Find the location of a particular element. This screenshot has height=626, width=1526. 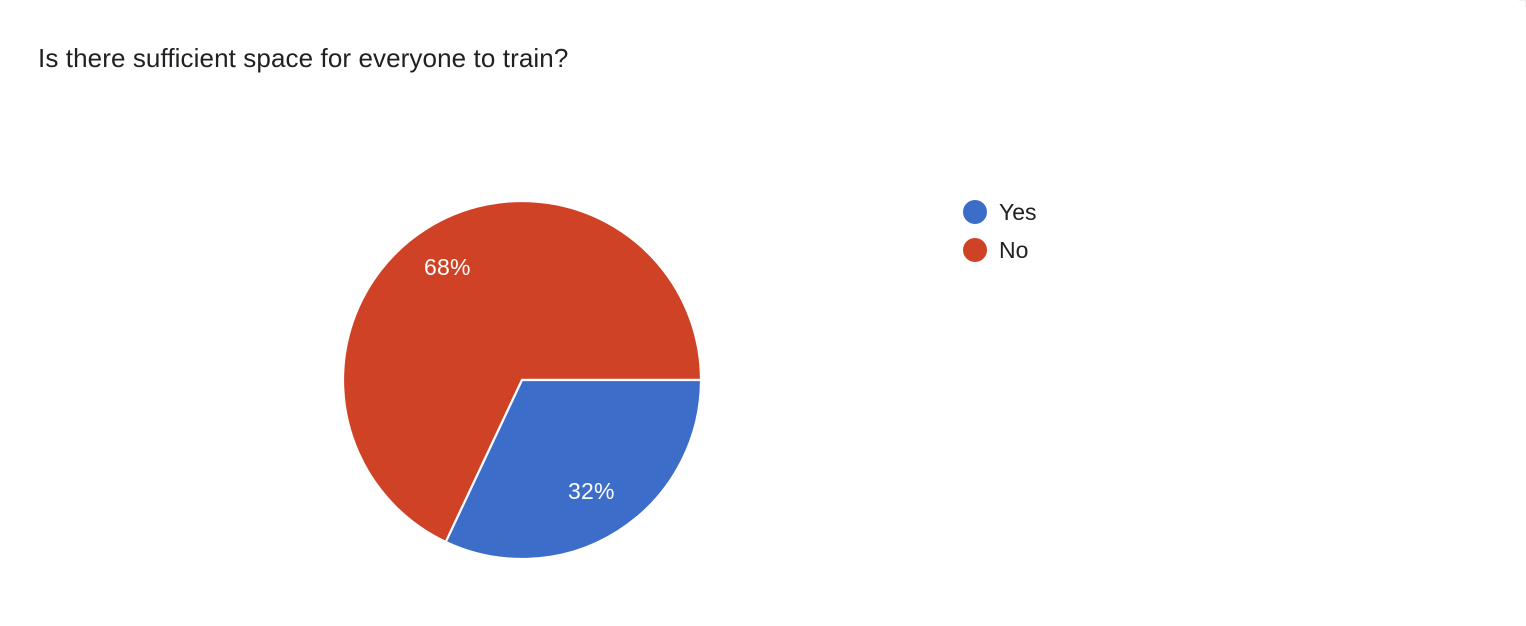

legend-label-no: No is located at coordinates (1014, 249).